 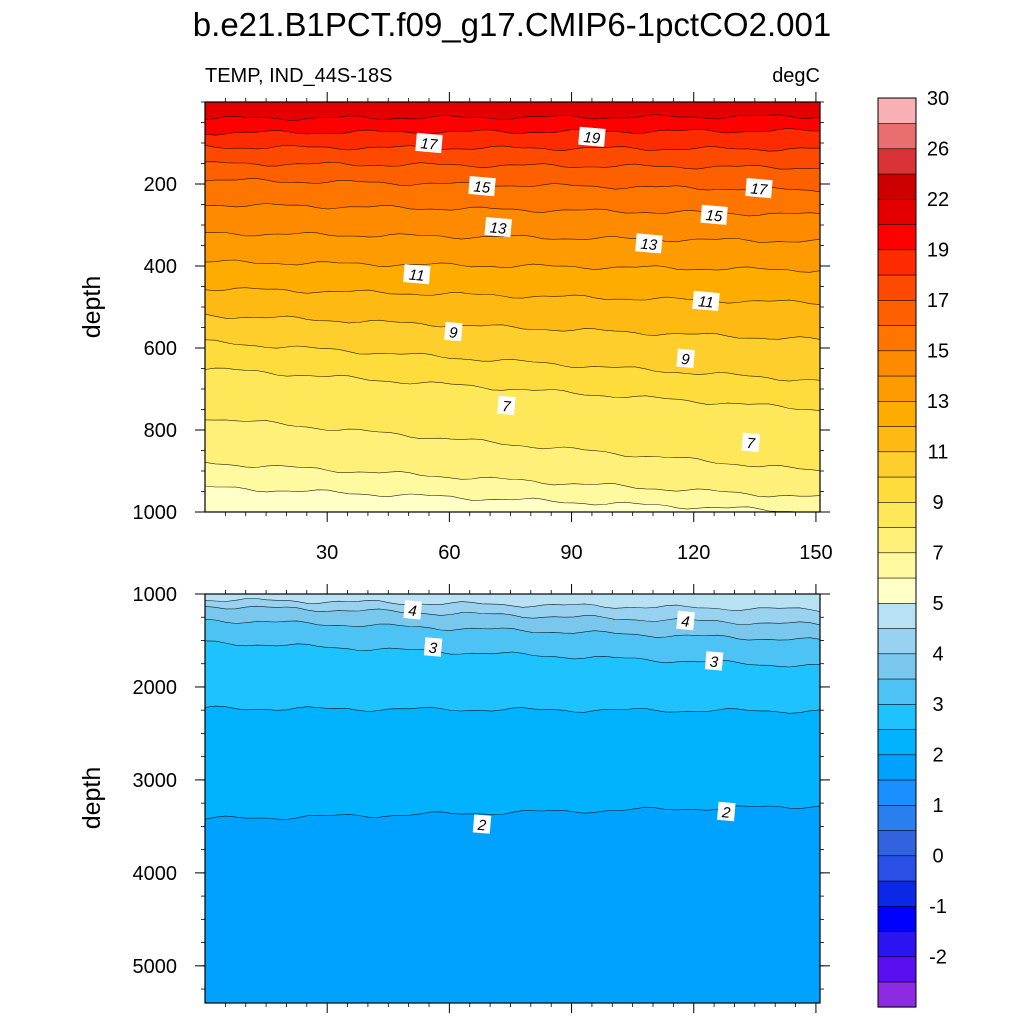 I want to click on x-tick-label: 150, so click(x=815, y=553).